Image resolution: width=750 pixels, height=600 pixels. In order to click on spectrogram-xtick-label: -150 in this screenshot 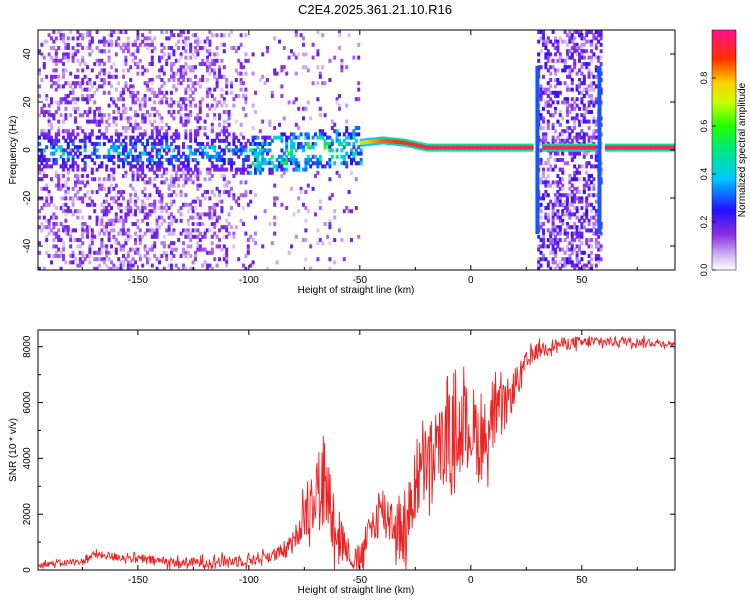, I will do `click(138, 280)`.